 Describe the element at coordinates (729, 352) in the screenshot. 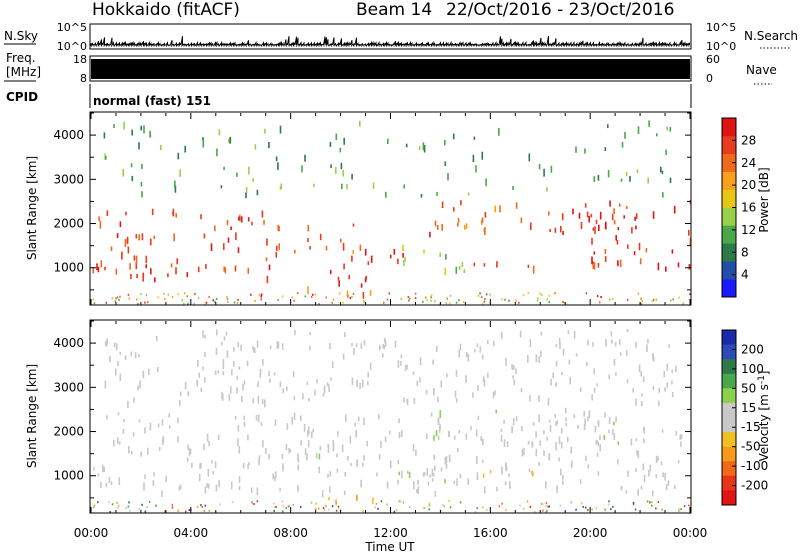

I see `colorbar-swatch` at that location.